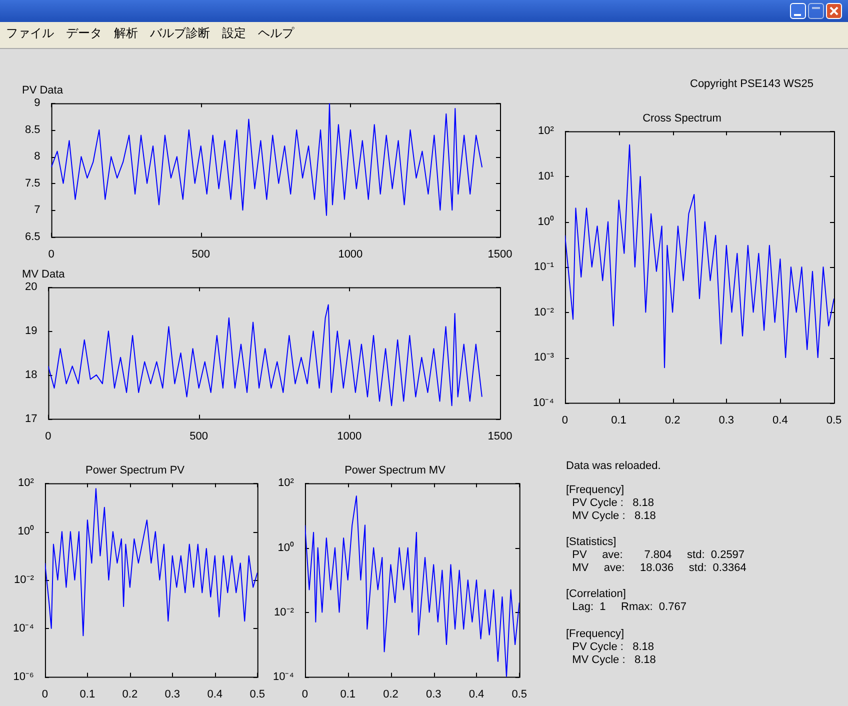 This screenshot has width=848, height=706. What do you see at coordinates (30, 33) in the screenshot?
I see `text: ファイル` at bounding box center [30, 33].